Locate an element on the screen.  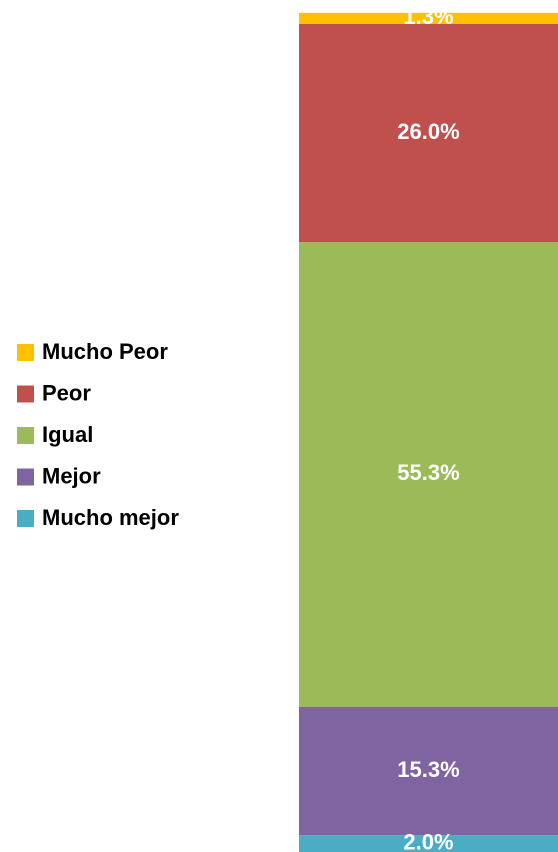
legend-label: Mucho Peor is located at coordinates (105, 351).